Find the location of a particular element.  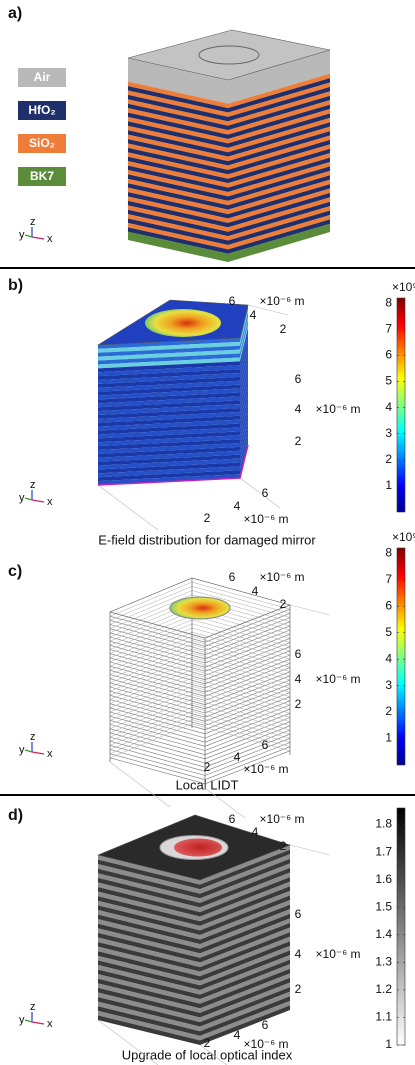

colorbar-tick-label: 3 is located at coordinates (388, 685).